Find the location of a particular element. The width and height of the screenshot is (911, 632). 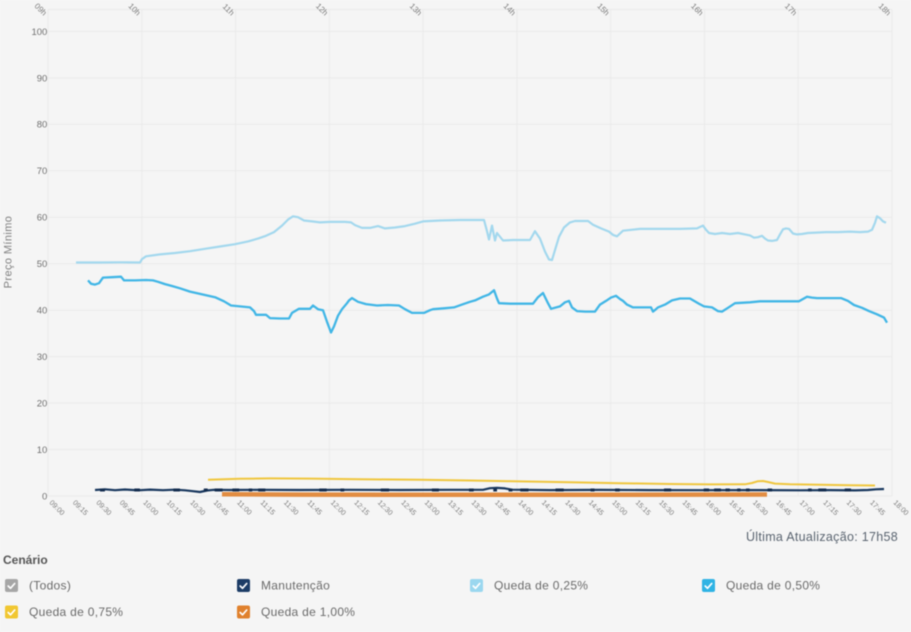

svg-text: Preço Mínimo is located at coordinates (9, 252).